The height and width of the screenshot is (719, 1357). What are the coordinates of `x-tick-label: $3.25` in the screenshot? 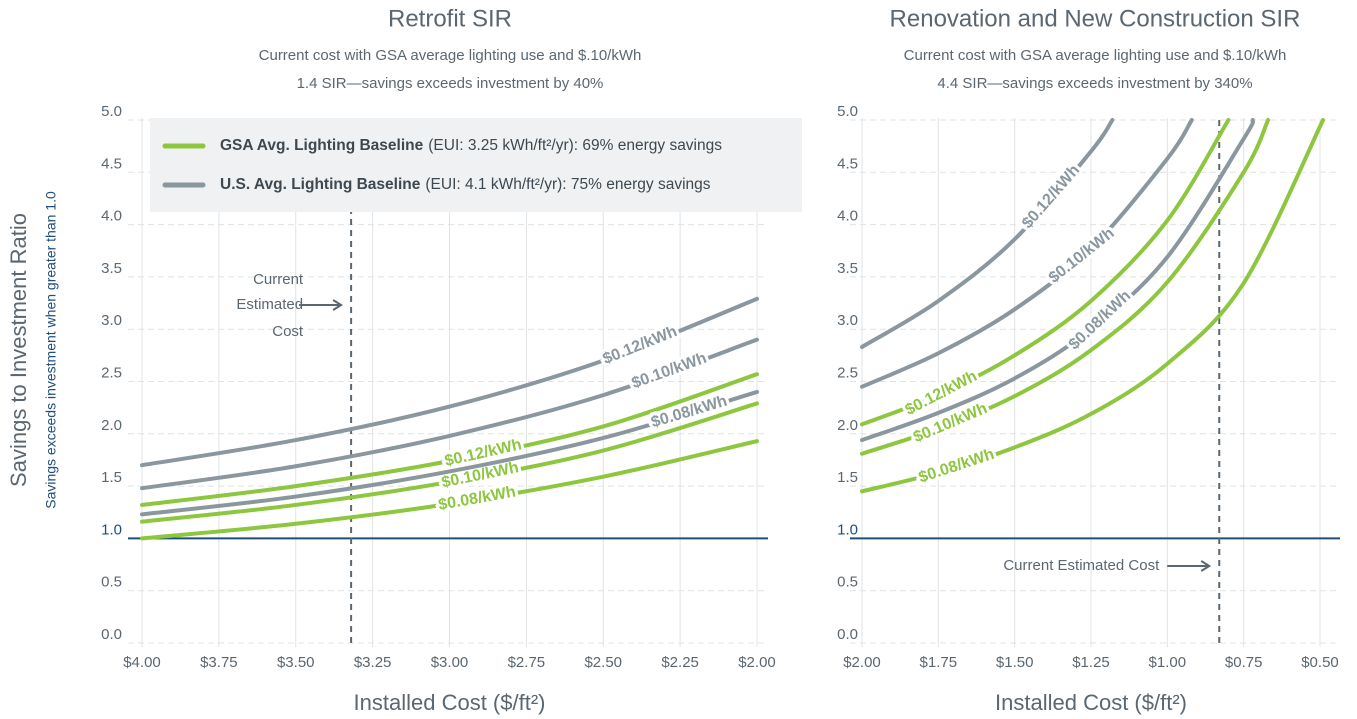 It's located at (373, 662).